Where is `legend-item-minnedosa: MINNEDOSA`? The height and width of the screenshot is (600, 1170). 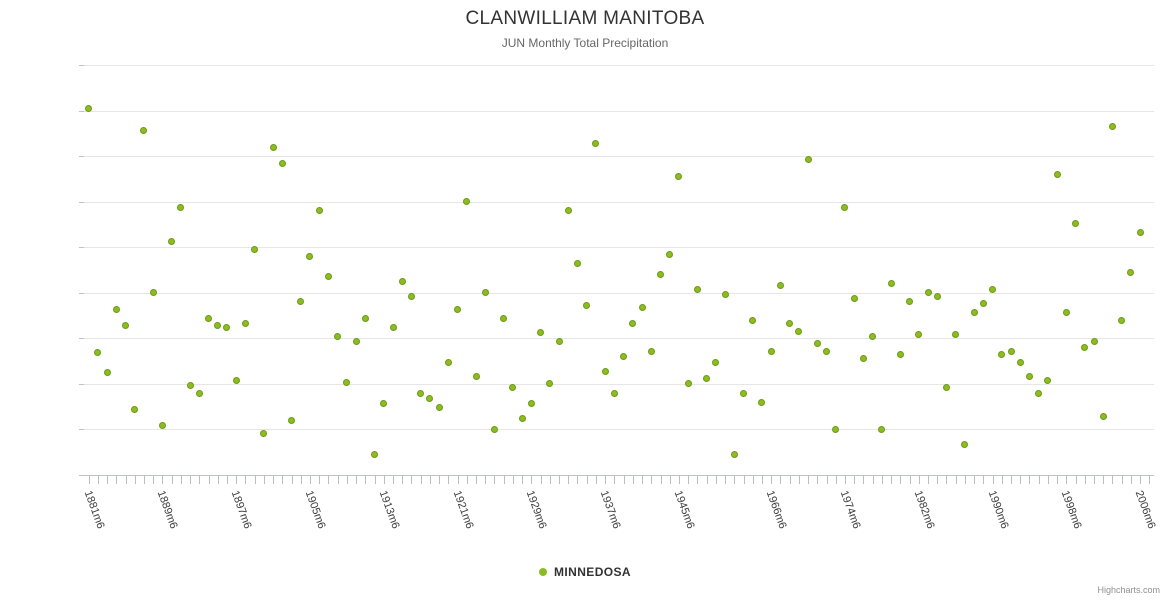 legend-item-minnedosa: MINNEDOSA is located at coordinates (585, 572).